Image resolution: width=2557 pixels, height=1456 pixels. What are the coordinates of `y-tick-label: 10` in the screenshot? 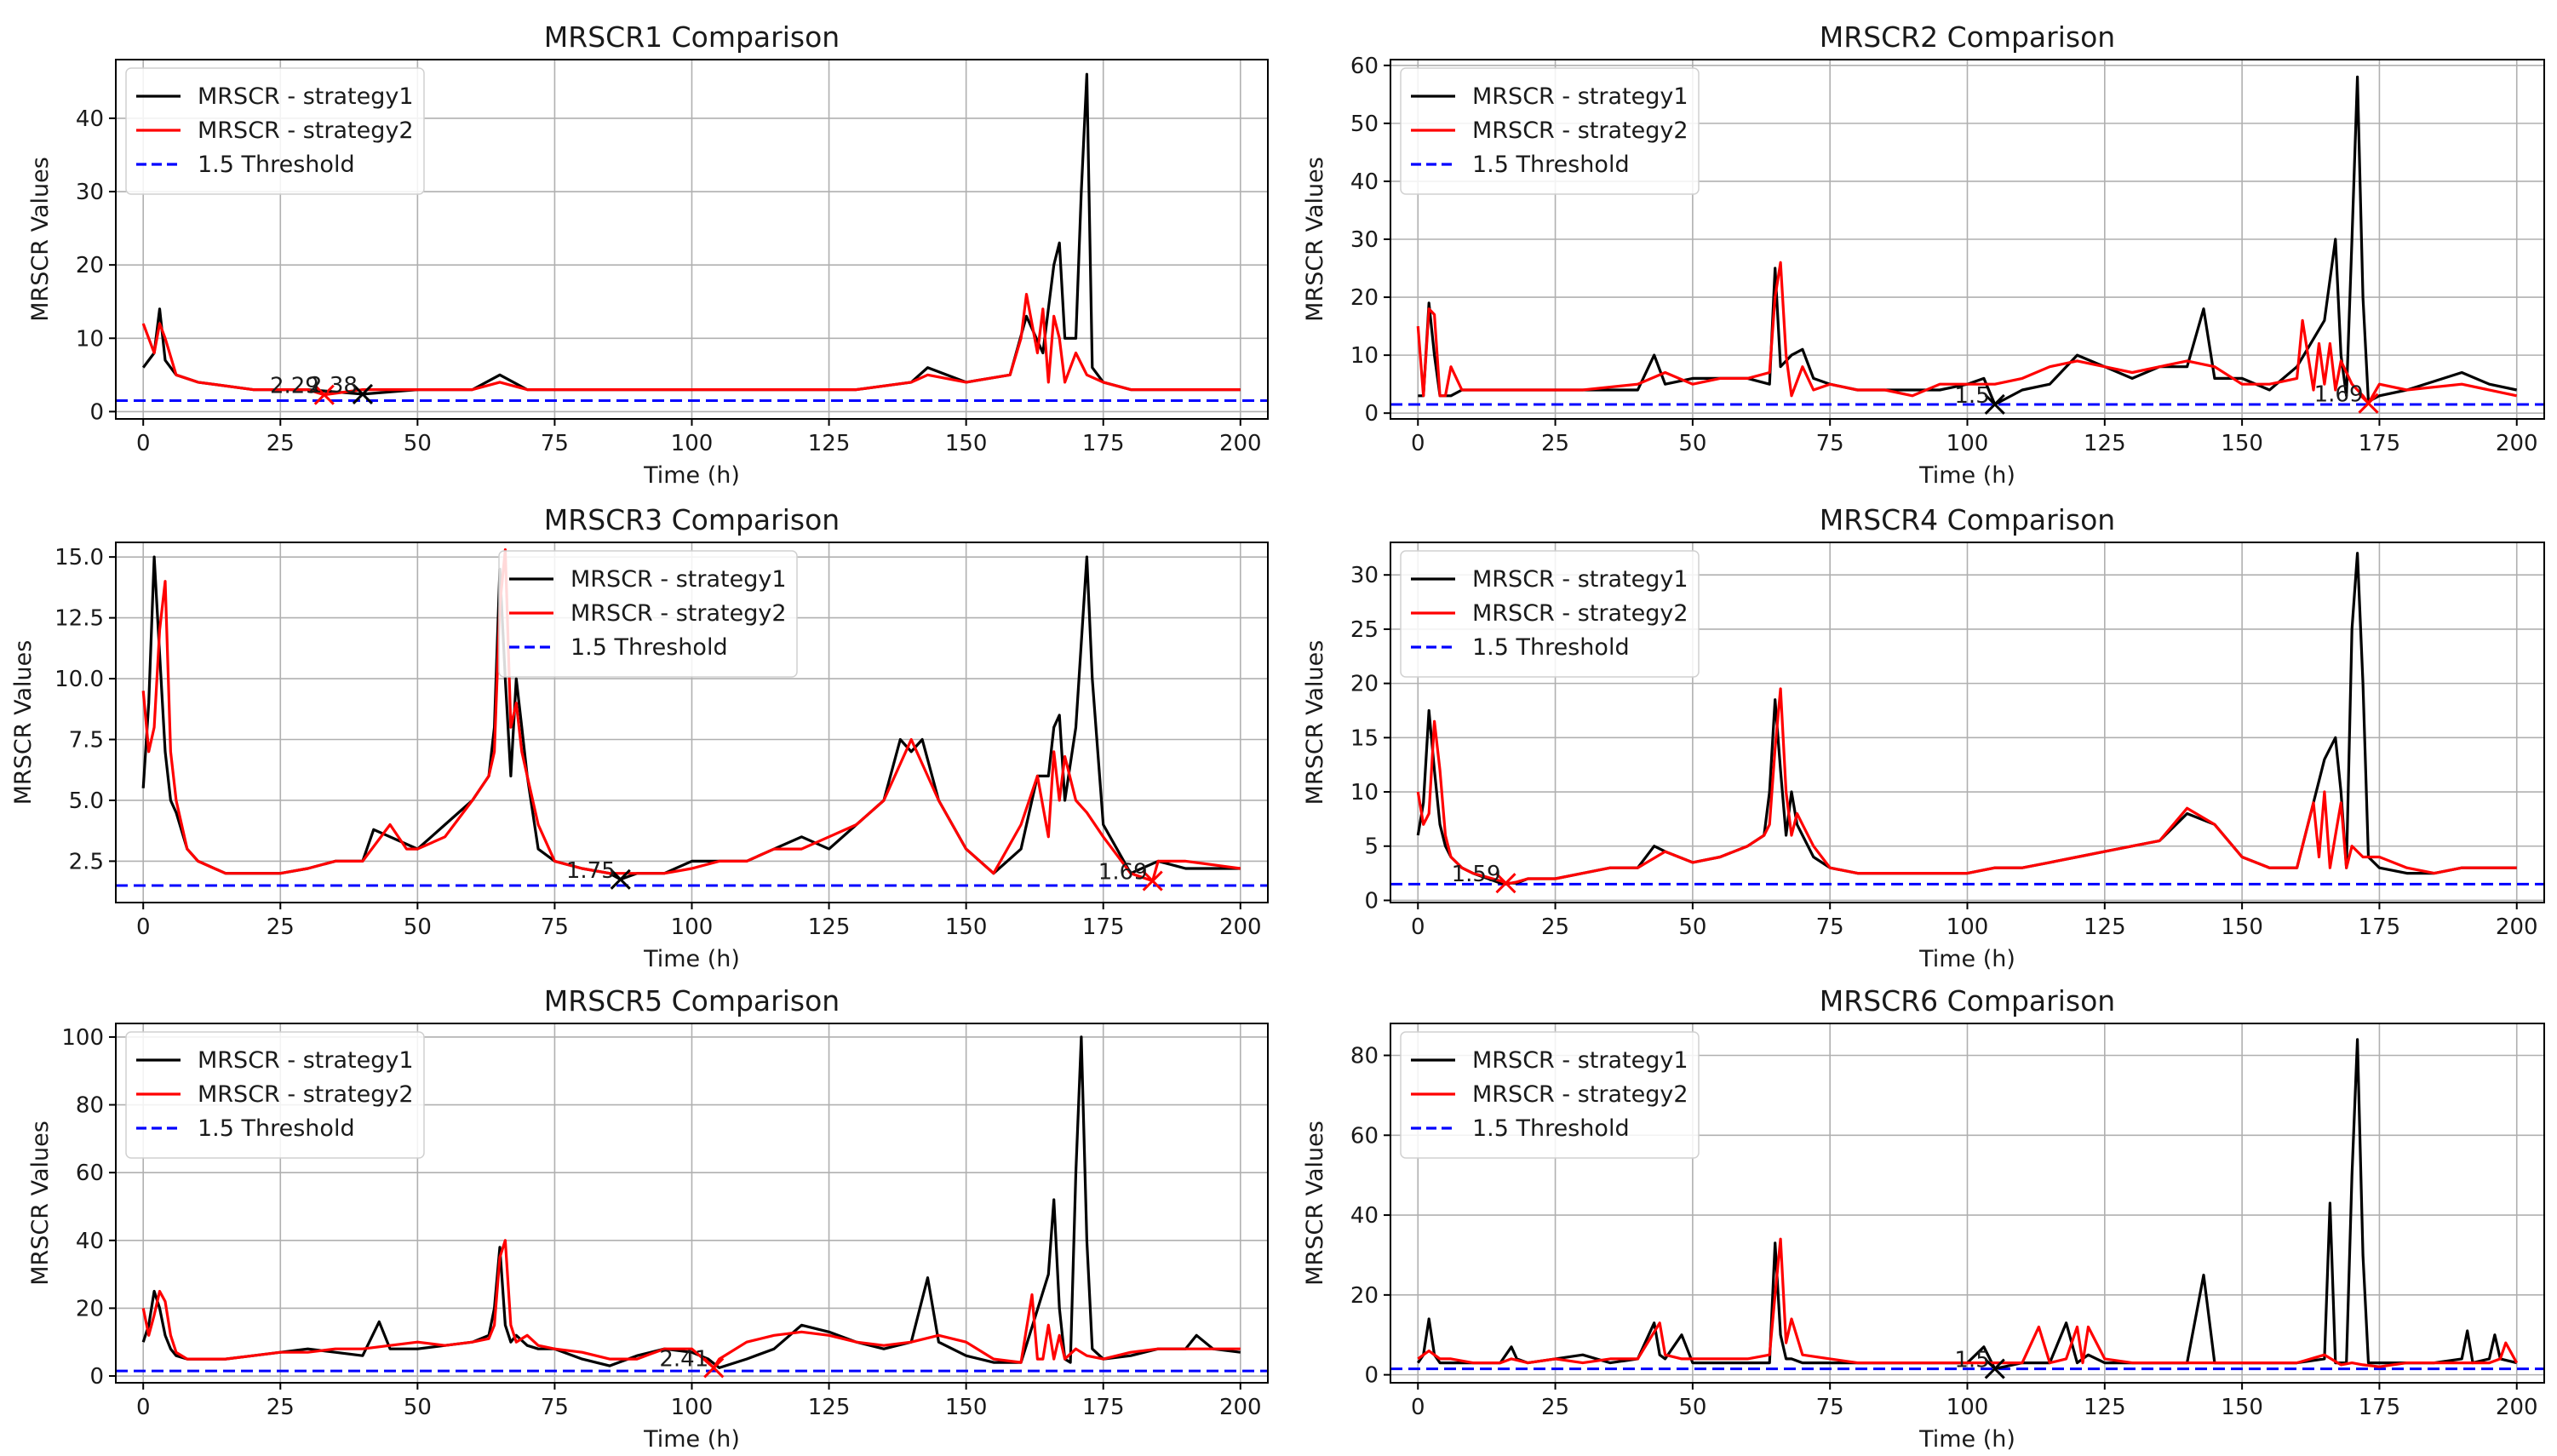 It's located at (1364, 793).